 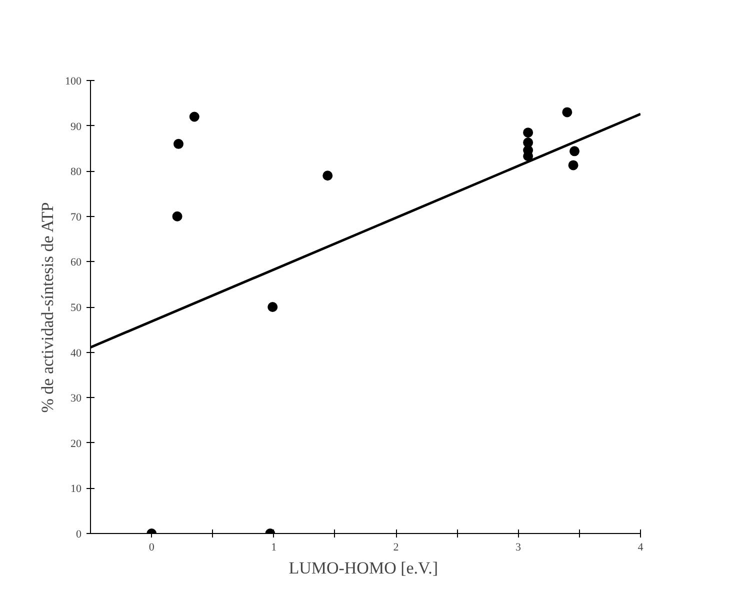 What do you see at coordinates (47, 307) in the screenshot?
I see `y-axis-title: % de actividad-síntesis de ATP` at bounding box center [47, 307].